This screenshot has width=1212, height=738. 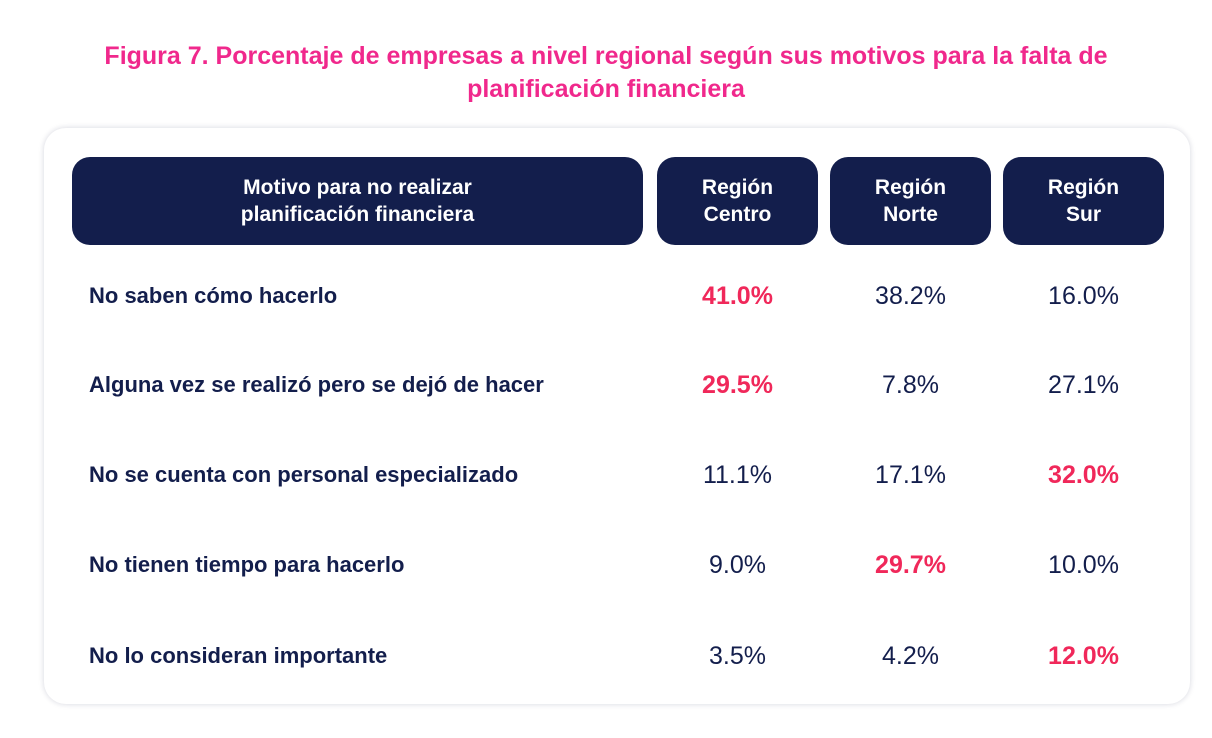 I want to click on cell-value: 29.5%, so click(x=737, y=385).